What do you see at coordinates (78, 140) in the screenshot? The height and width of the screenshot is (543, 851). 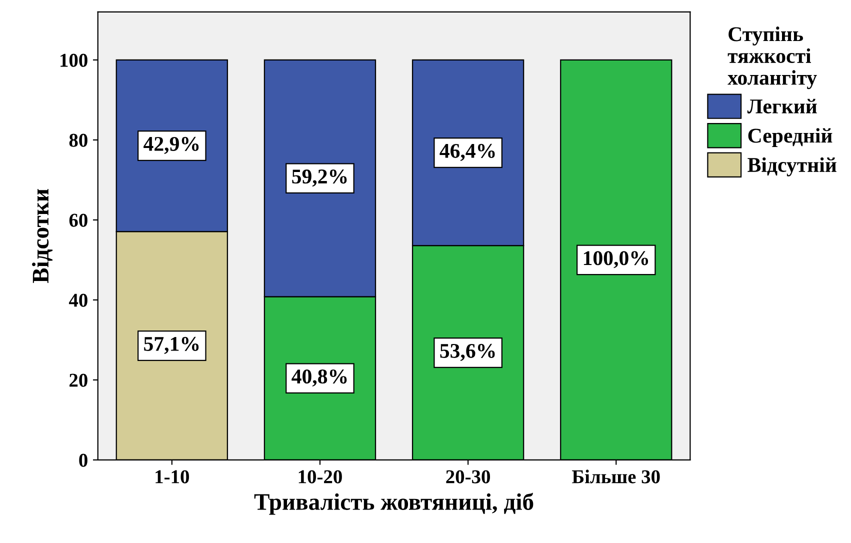 I see `y-tick-label: 80` at bounding box center [78, 140].